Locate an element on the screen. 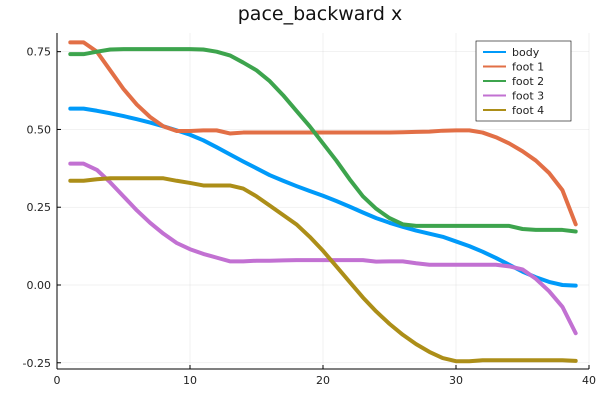  legend-label-foot-3: foot 3 is located at coordinates (528, 96).